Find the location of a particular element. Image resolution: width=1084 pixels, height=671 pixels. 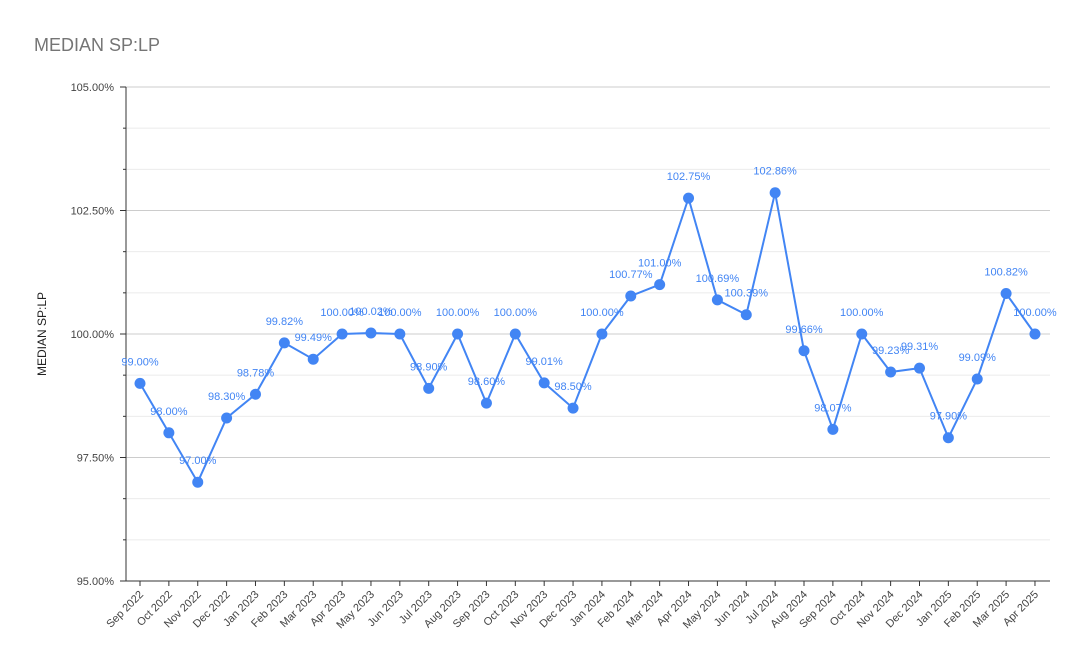

data-label: 98.50% is located at coordinates (573, 387).